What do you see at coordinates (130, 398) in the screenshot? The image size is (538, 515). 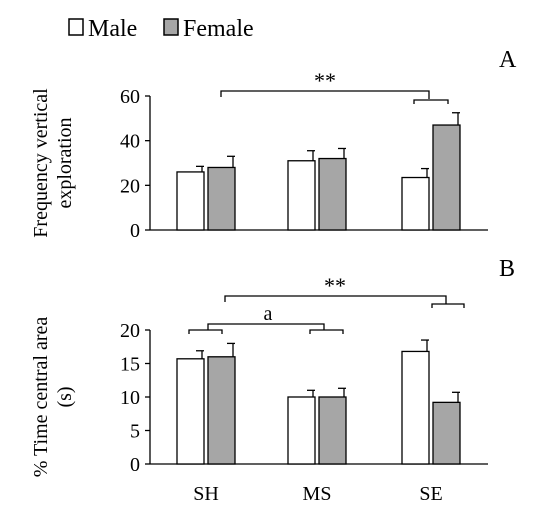 I see `y-tick-label: 10` at bounding box center [130, 398].